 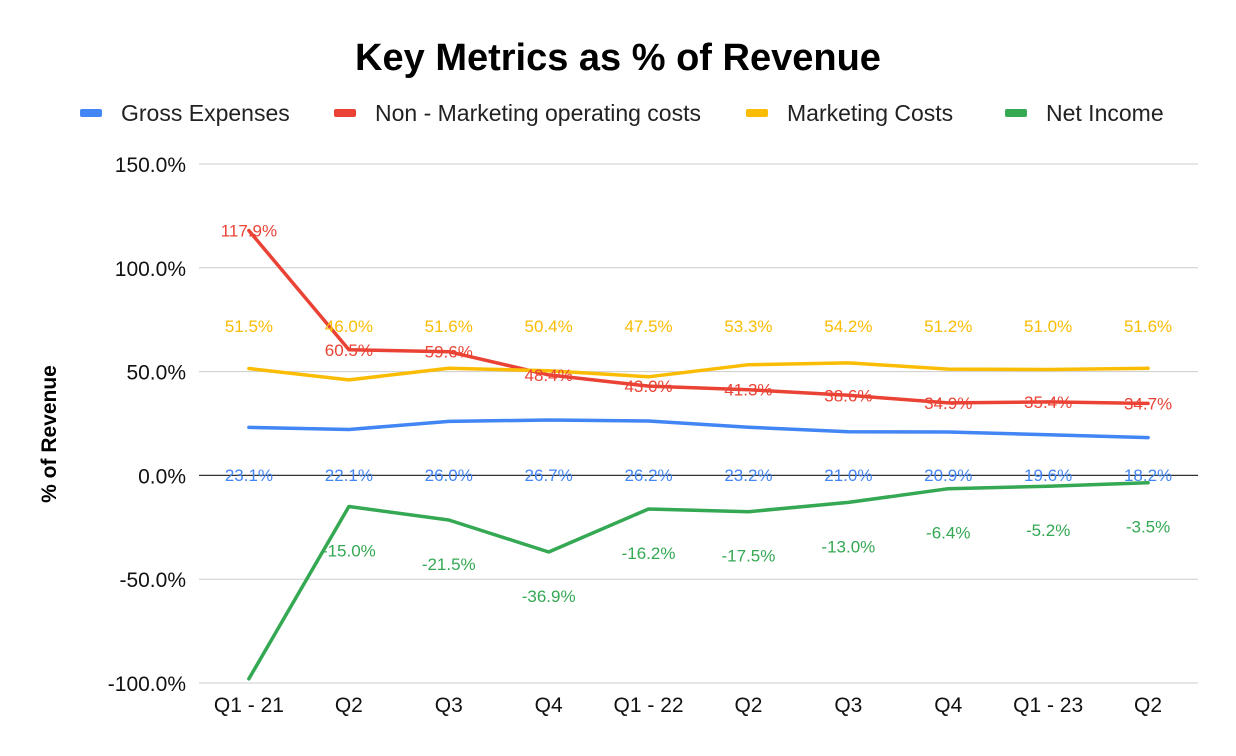 I want to click on data-label: 43.0%, so click(x=648, y=386).